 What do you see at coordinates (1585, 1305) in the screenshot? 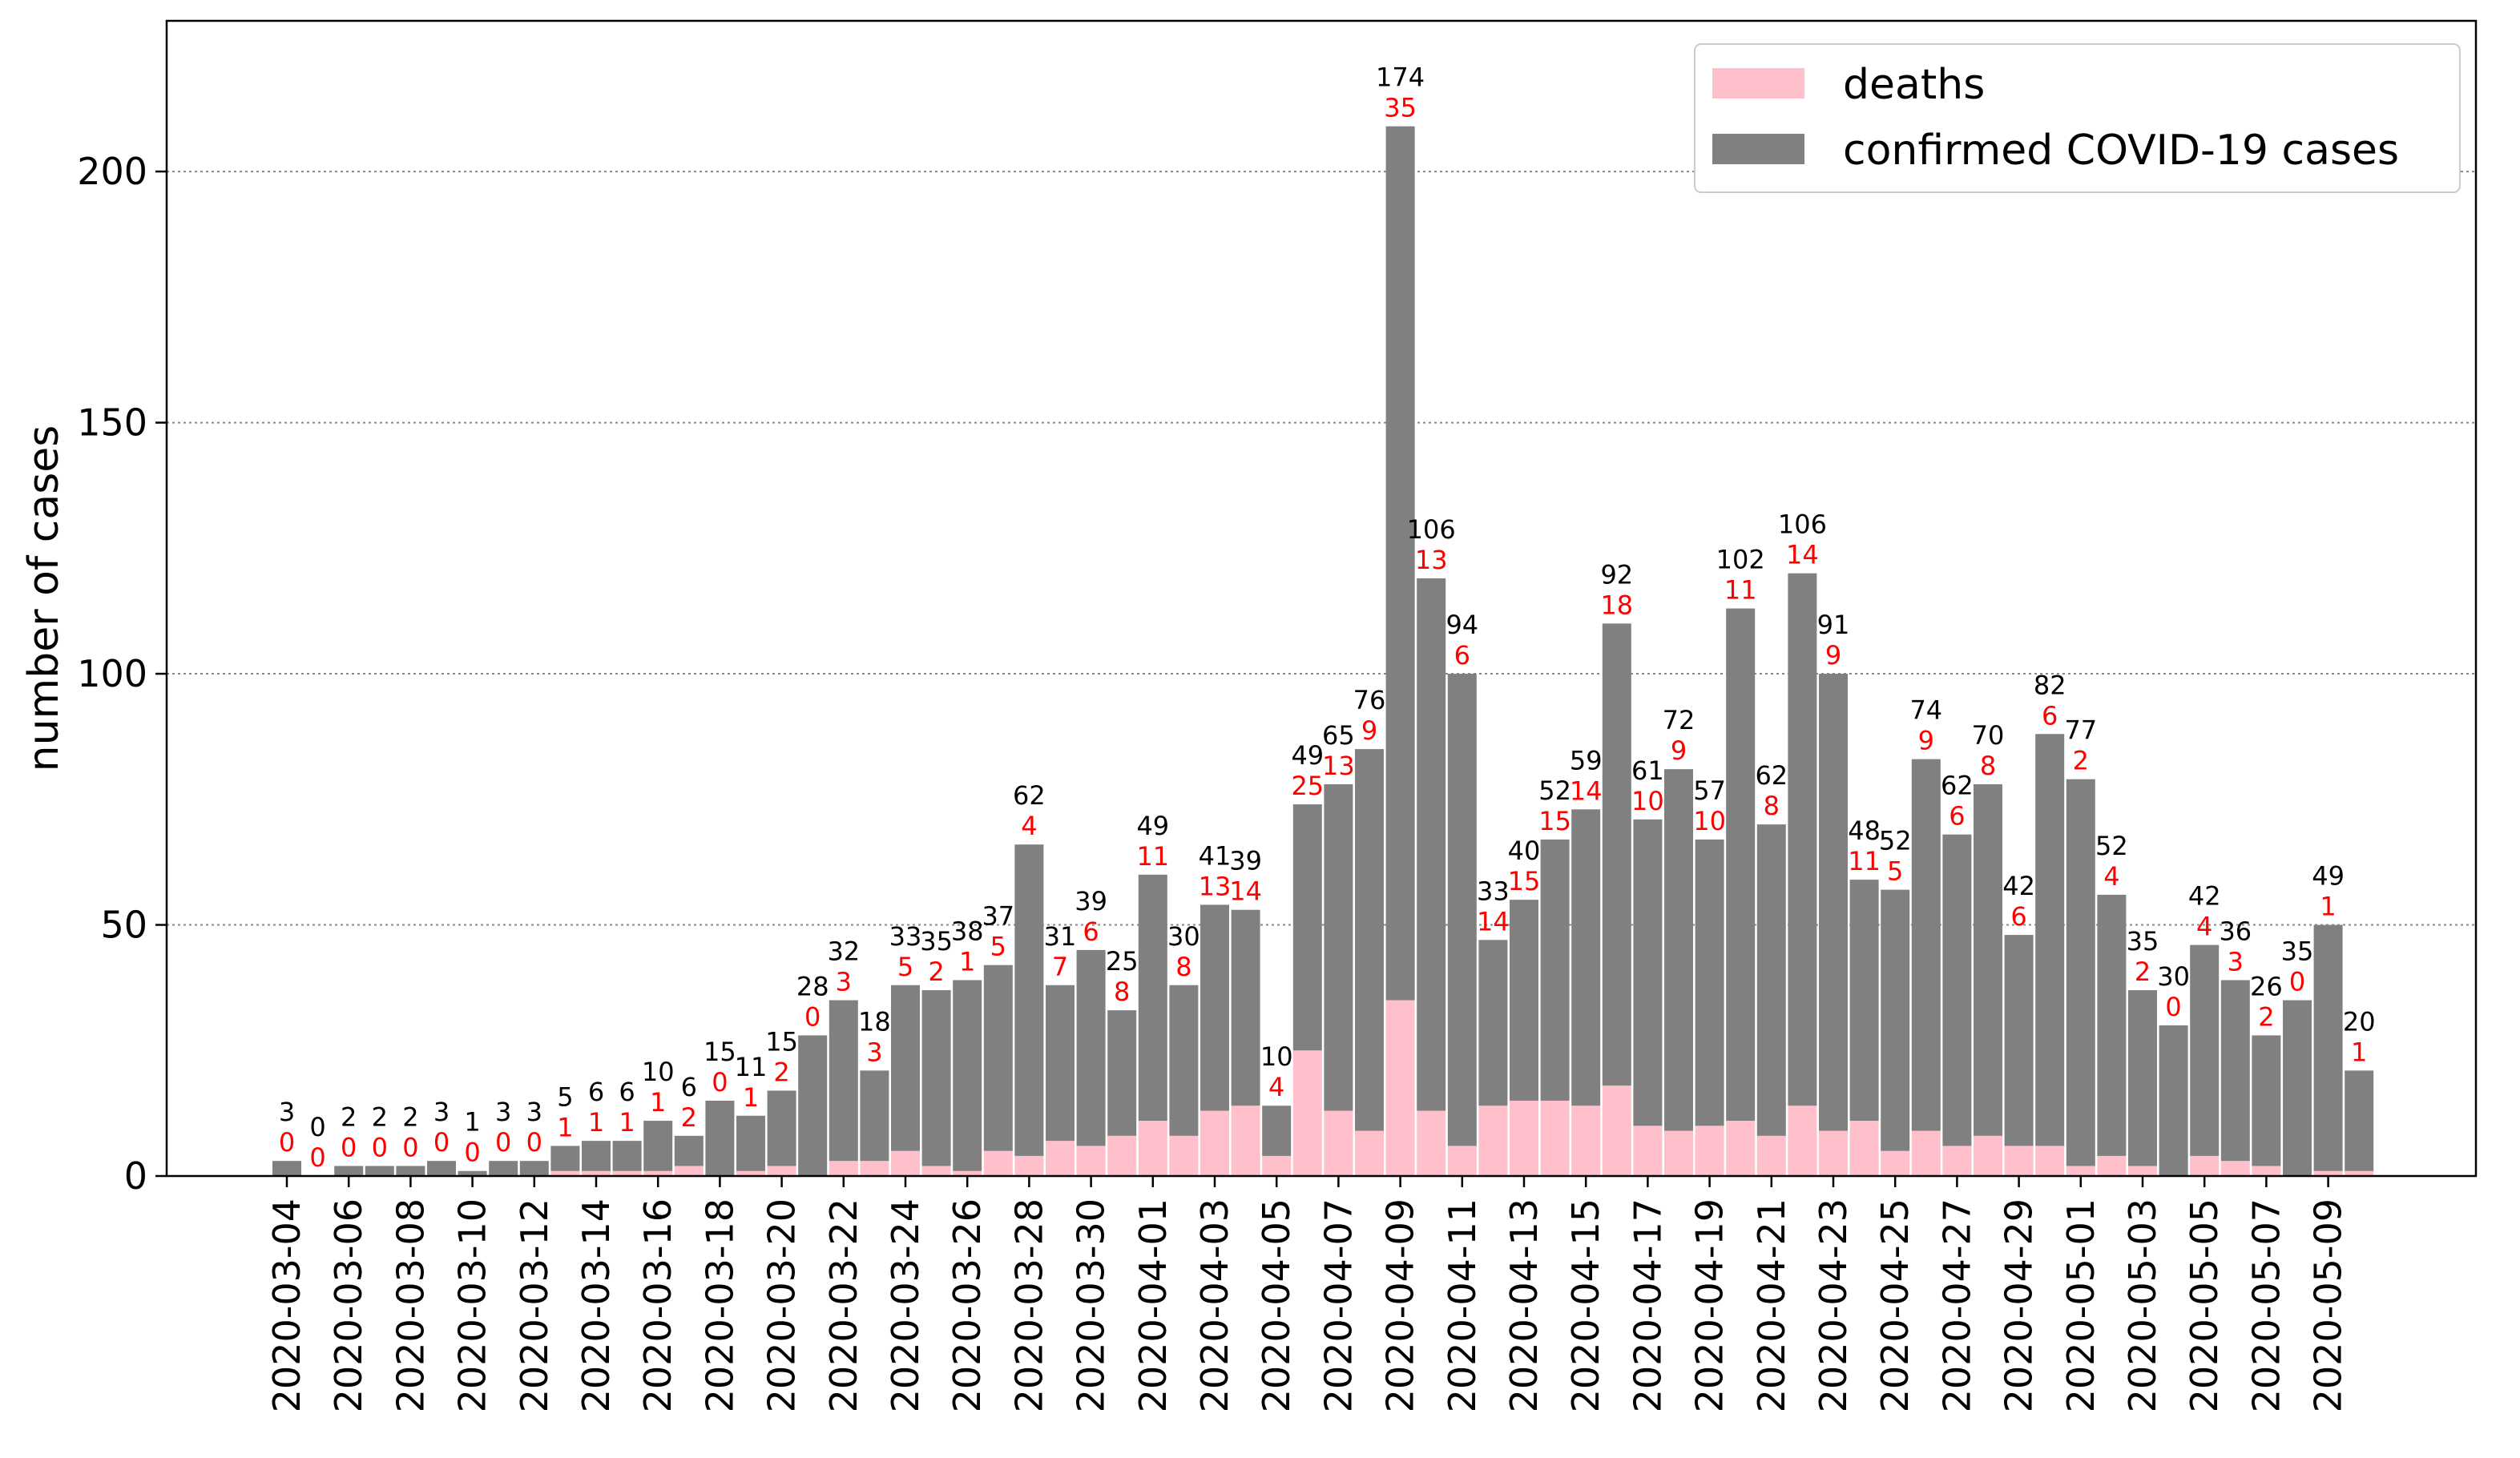
I see `x-tick-label: 2020-04-15` at bounding box center [1585, 1305].